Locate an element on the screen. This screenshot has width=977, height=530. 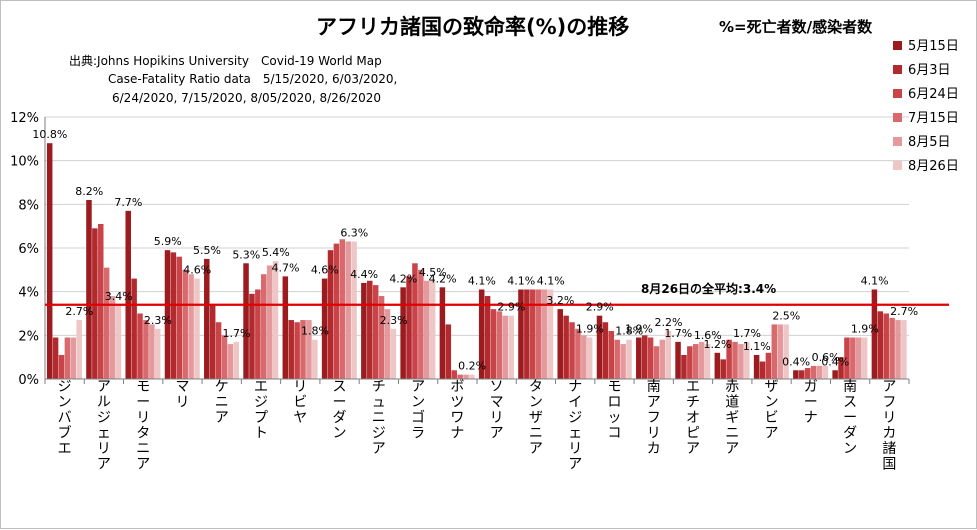
category-label: ガーナ is located at coordinates (811, 402).